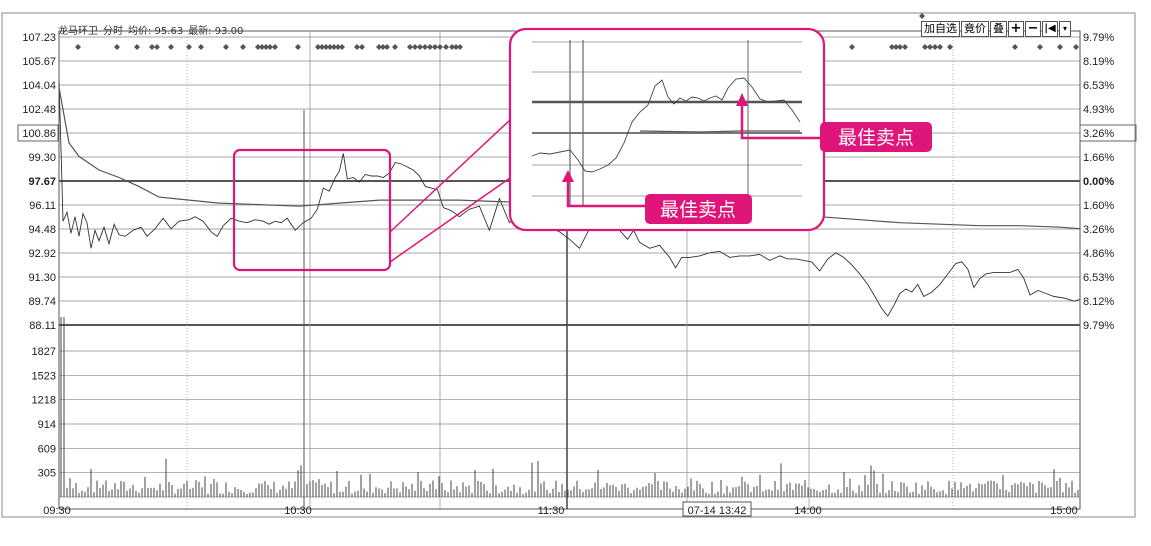 This screenshot has height=546, width=1151. What do you see at coordinates (719, 131) in the screenshot?
I see `inset-avg-line` at bounding box center [719, 131].